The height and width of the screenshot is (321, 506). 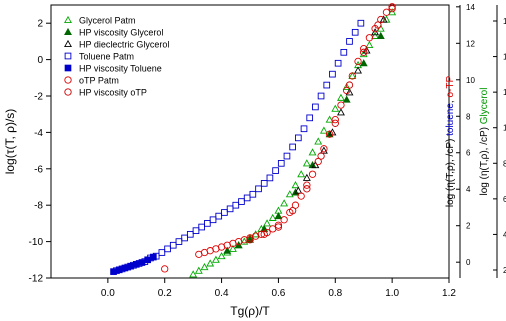 What do you see at coordinates (222, 293) in the screenshot?
I see `x-tick-label: 0.4` at bounding box center [222, 293].